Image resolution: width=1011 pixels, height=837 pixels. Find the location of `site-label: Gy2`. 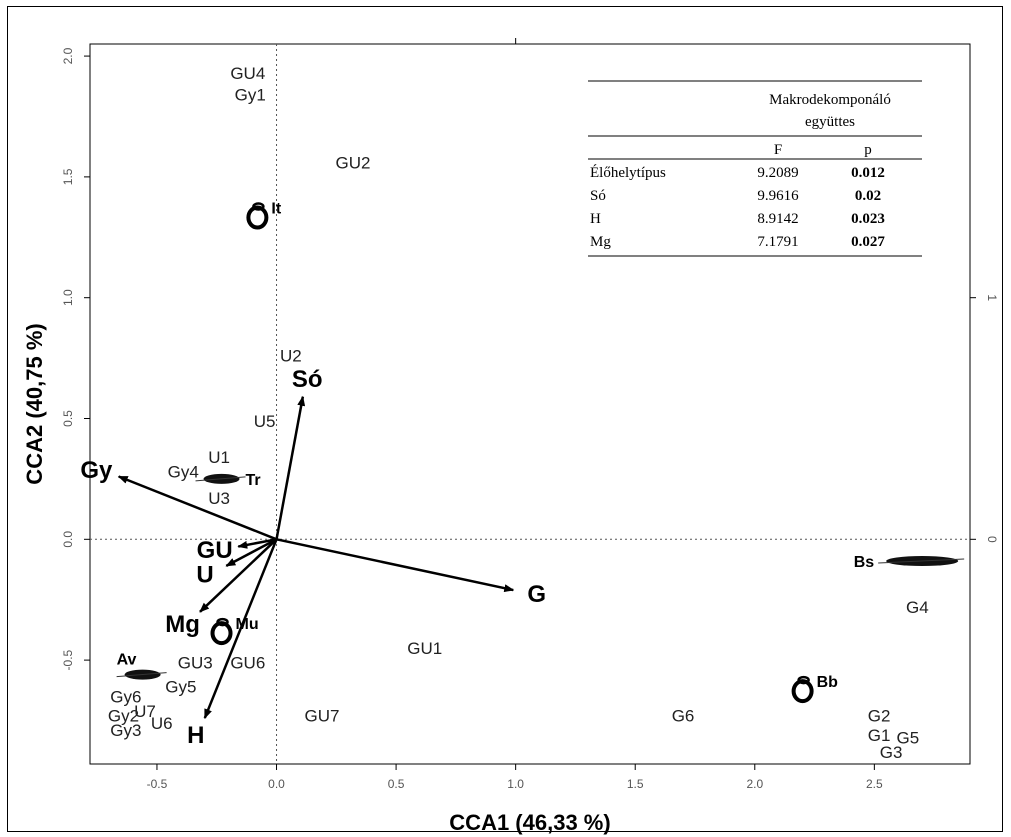

site-label: Gy2 is located at coordinates (123, 716).